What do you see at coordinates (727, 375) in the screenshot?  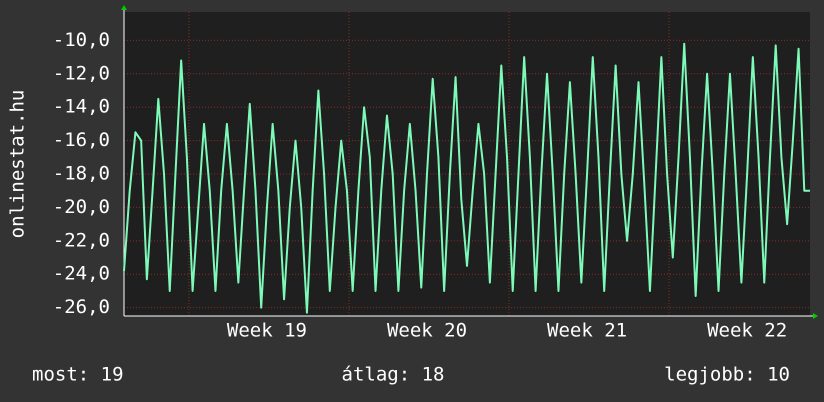 I see `footer-best: legjobb: 10` at bounding box center [727, 375].